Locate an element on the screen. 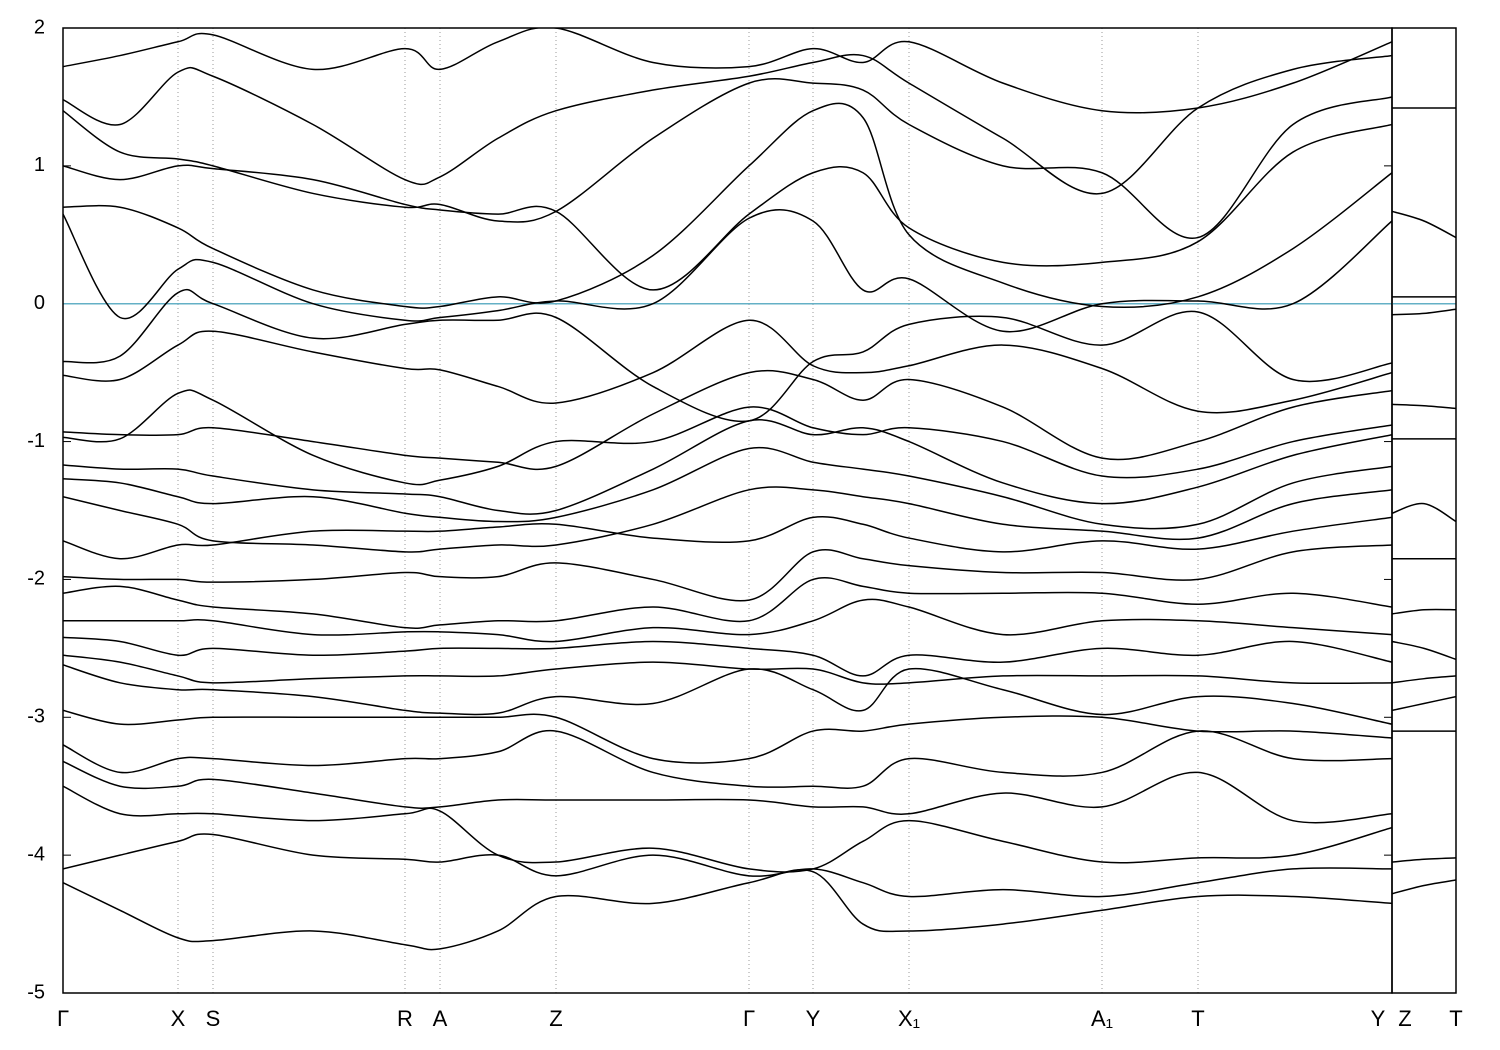 This screenshot has width=1500, height=1050. plot-frame is located at coordinates (1424, 510).